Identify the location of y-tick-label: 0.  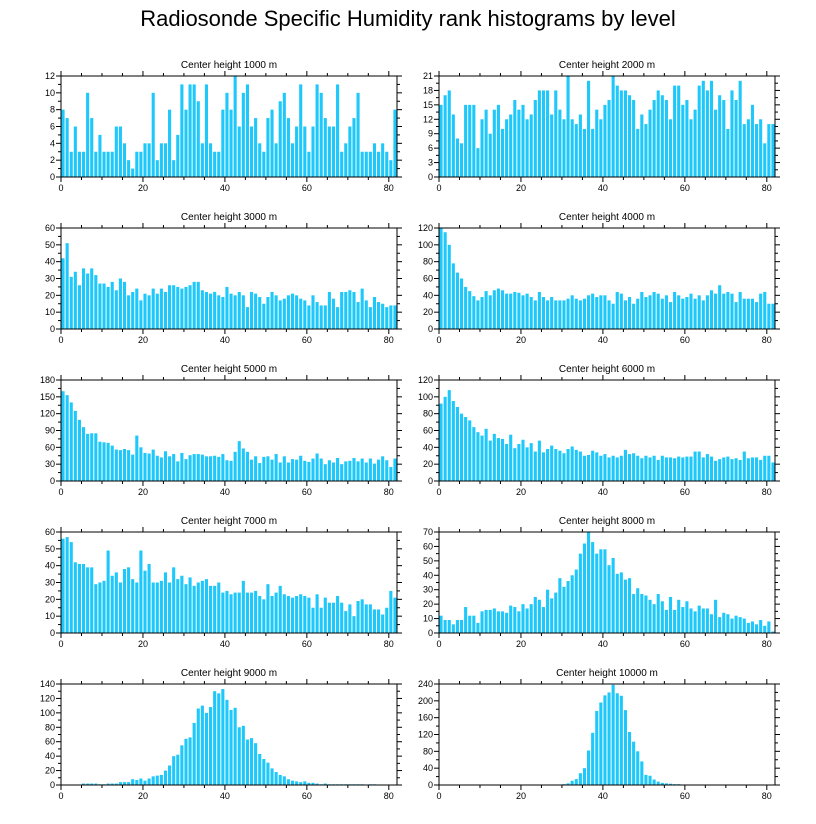
(430, 177).